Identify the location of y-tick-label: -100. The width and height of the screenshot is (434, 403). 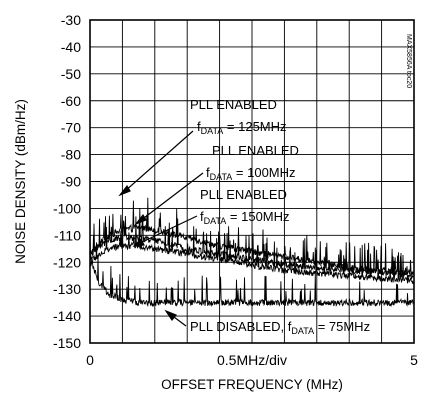
(67, 208).